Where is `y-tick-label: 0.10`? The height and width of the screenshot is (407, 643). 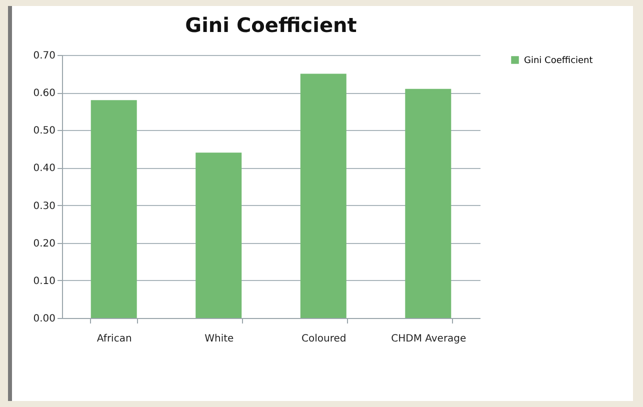
y-tick-label: 0.10 is located at coordinates (44, 281).